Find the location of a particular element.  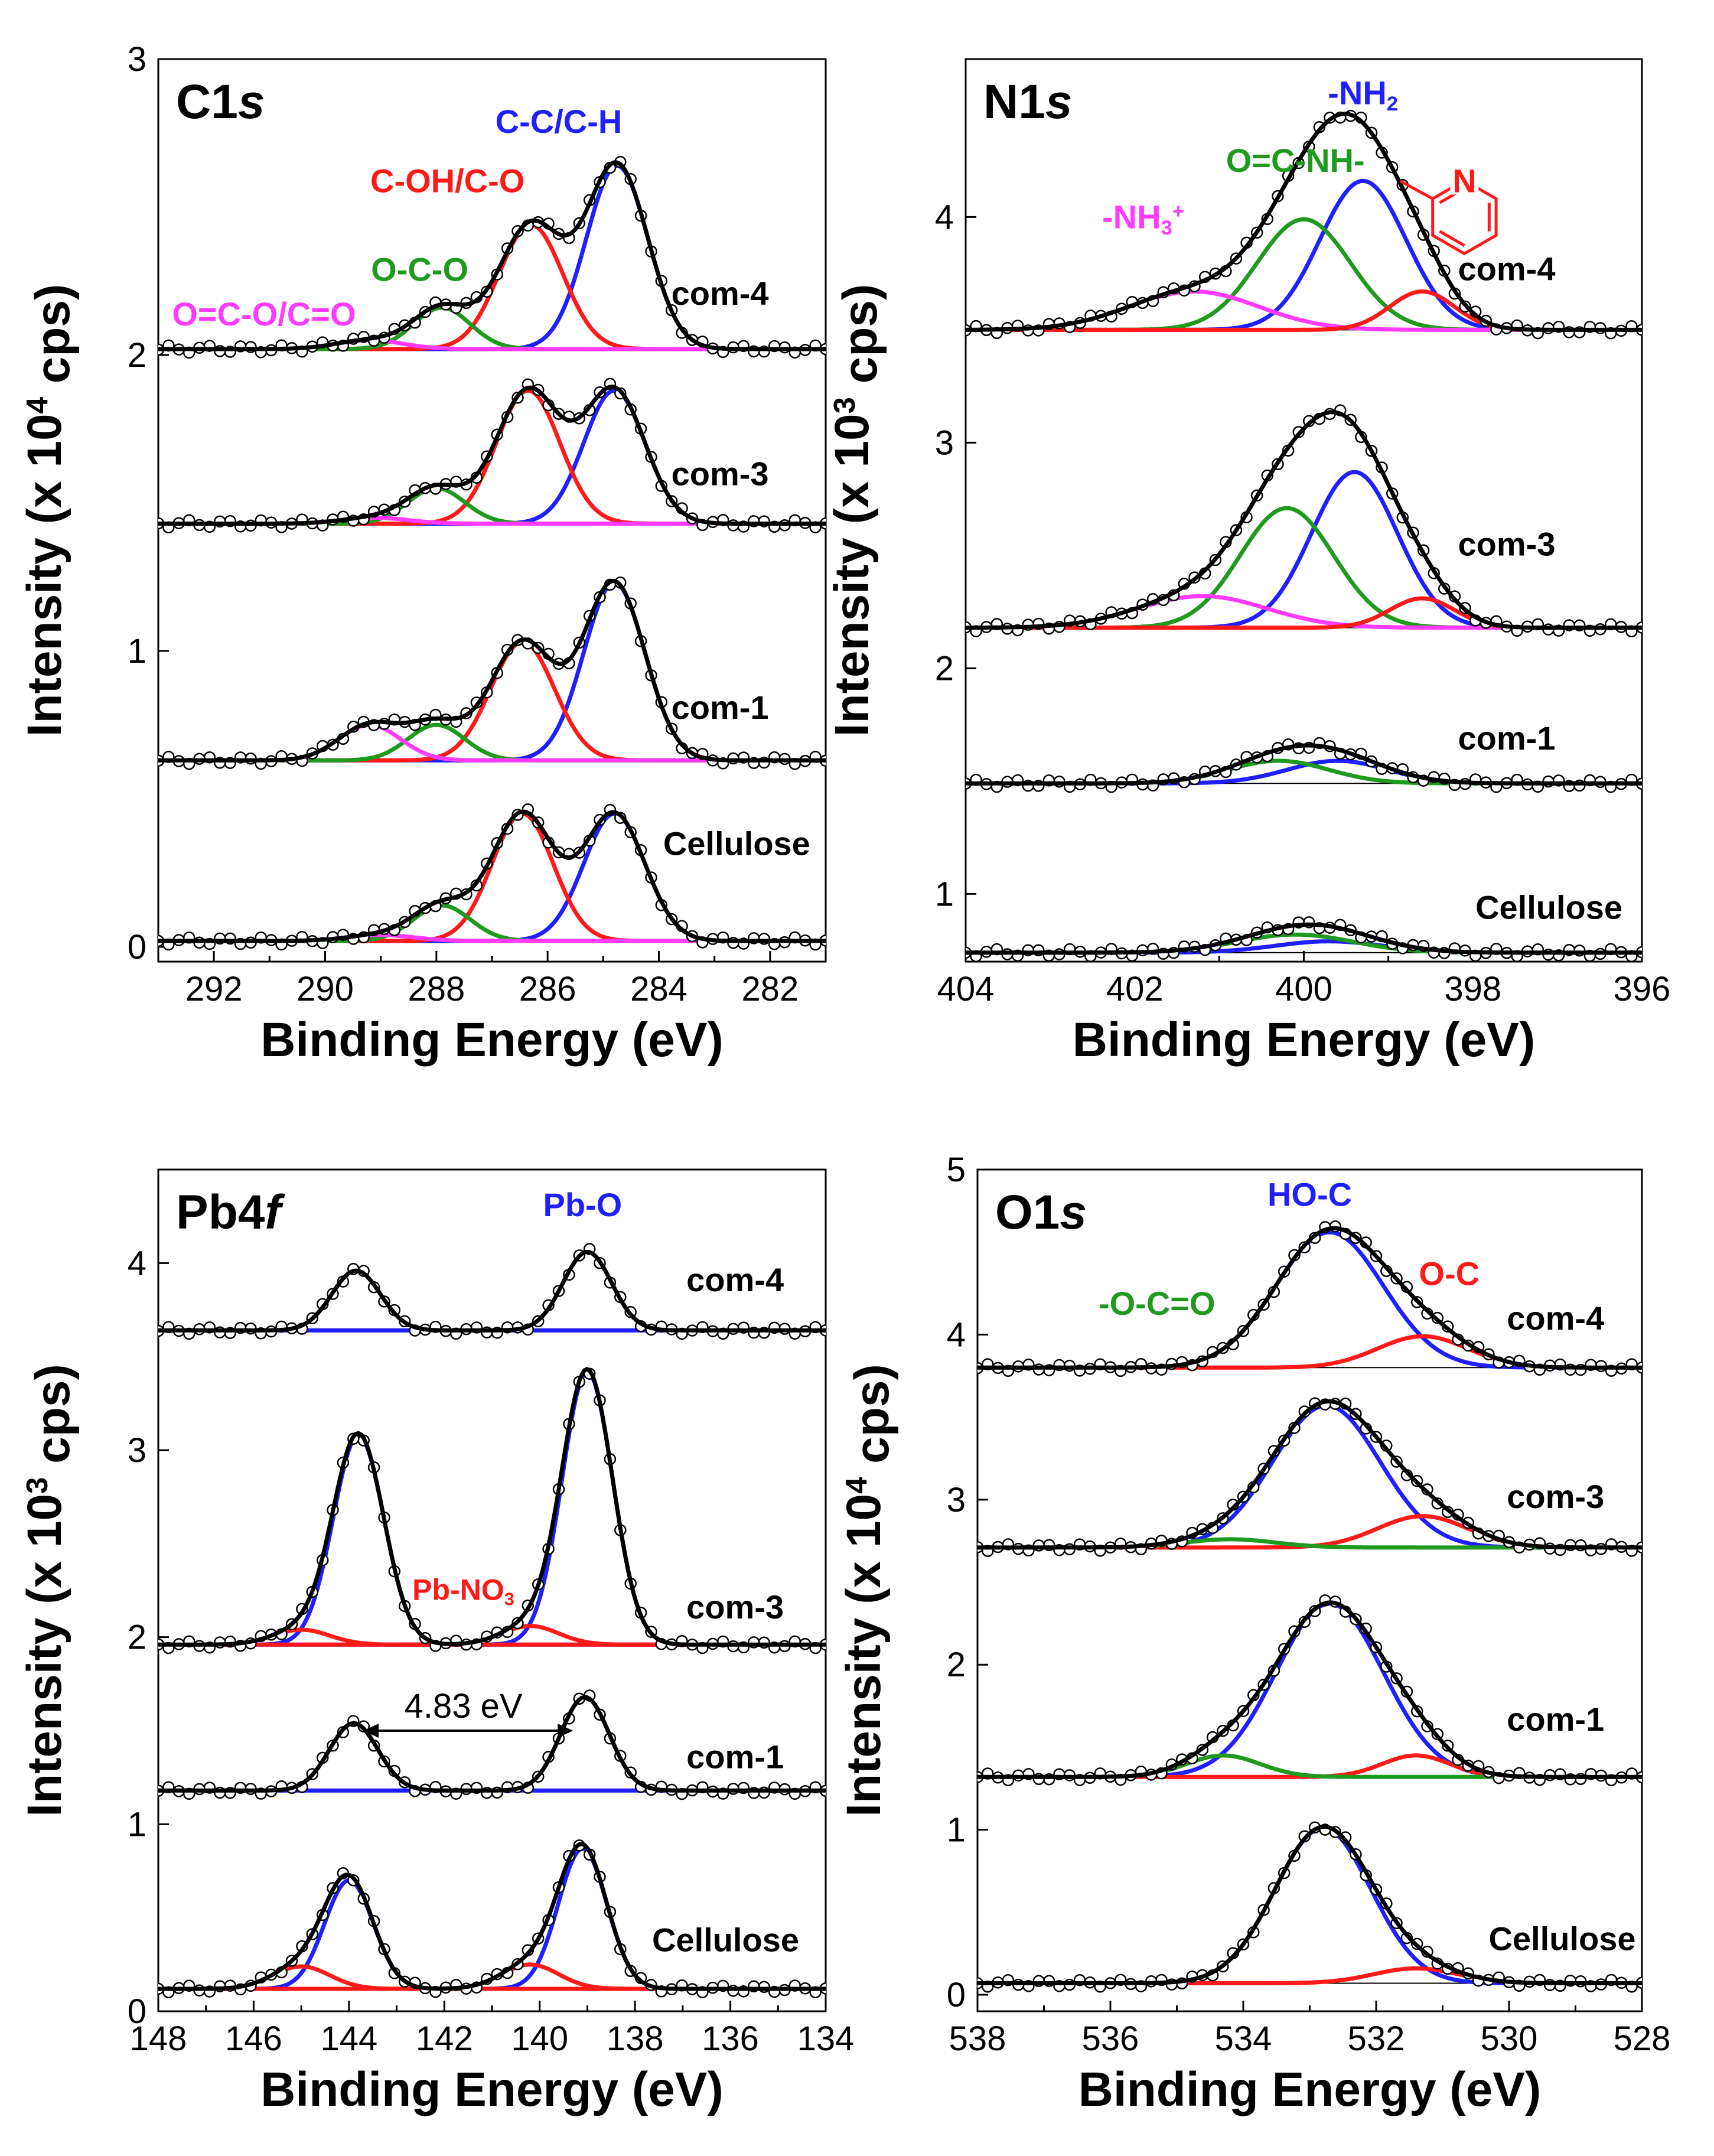

x-tick-label: 136 is located at coordinates (730, 2039).